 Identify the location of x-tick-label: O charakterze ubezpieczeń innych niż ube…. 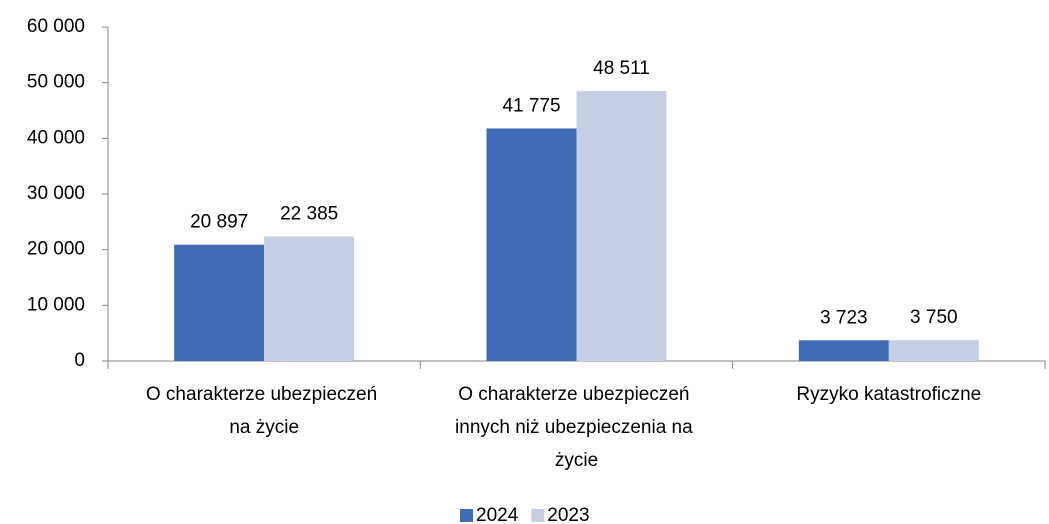
(576, 427).